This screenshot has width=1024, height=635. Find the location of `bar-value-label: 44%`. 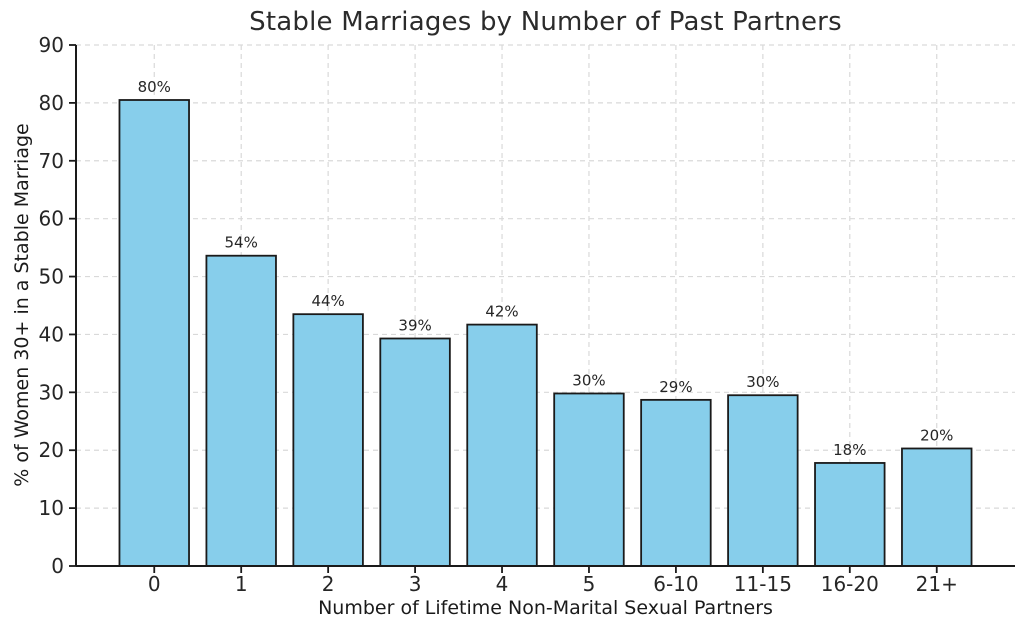

bar-value-label: 44% is located at coordinates (327, 301).